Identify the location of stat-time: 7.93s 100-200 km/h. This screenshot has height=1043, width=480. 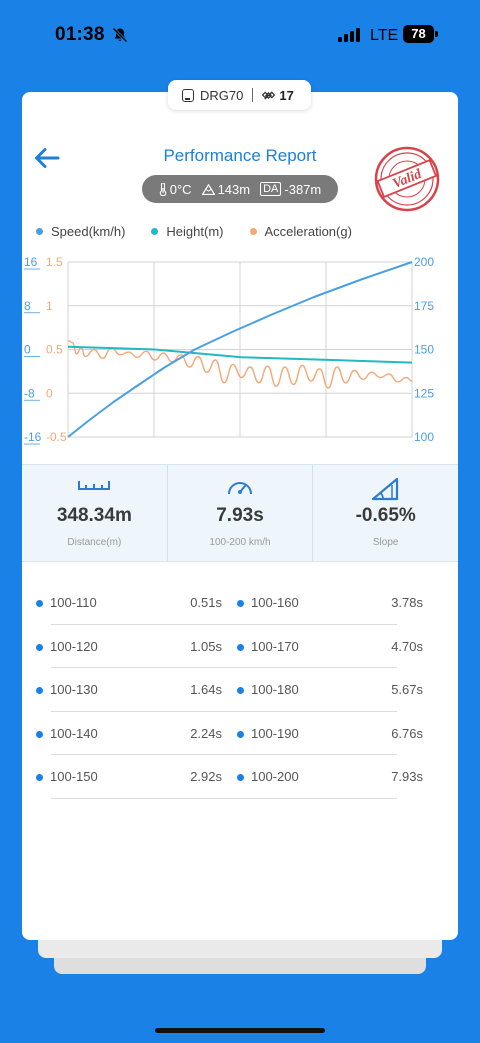
(239, 513).